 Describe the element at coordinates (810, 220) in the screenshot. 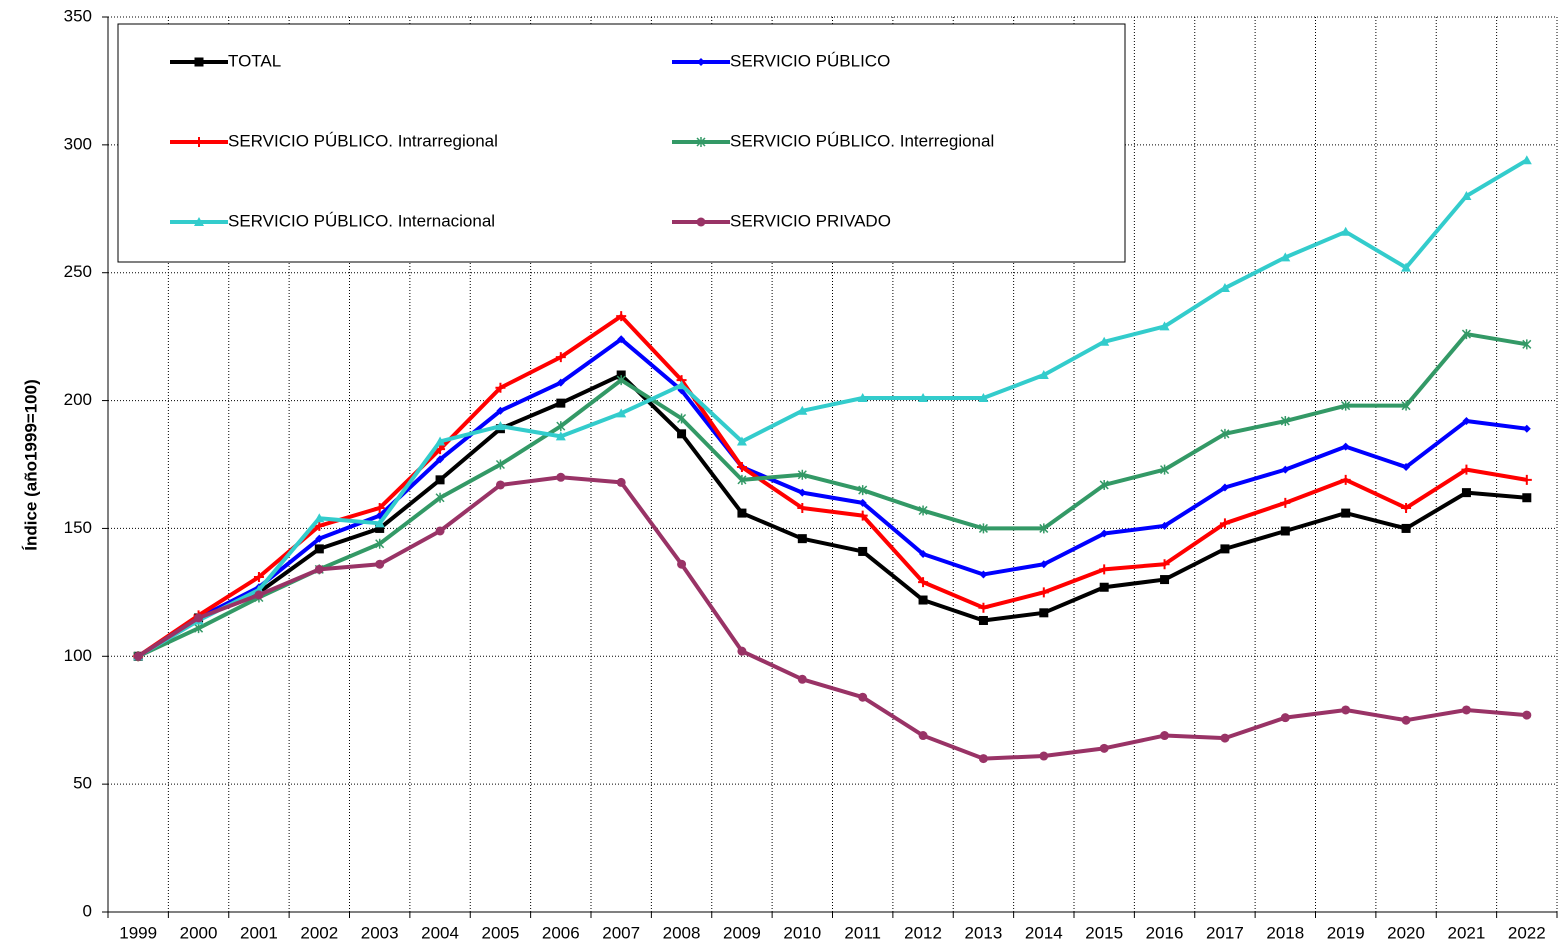

I see `legend-label: SERVICIO PRIVADO` at that location.